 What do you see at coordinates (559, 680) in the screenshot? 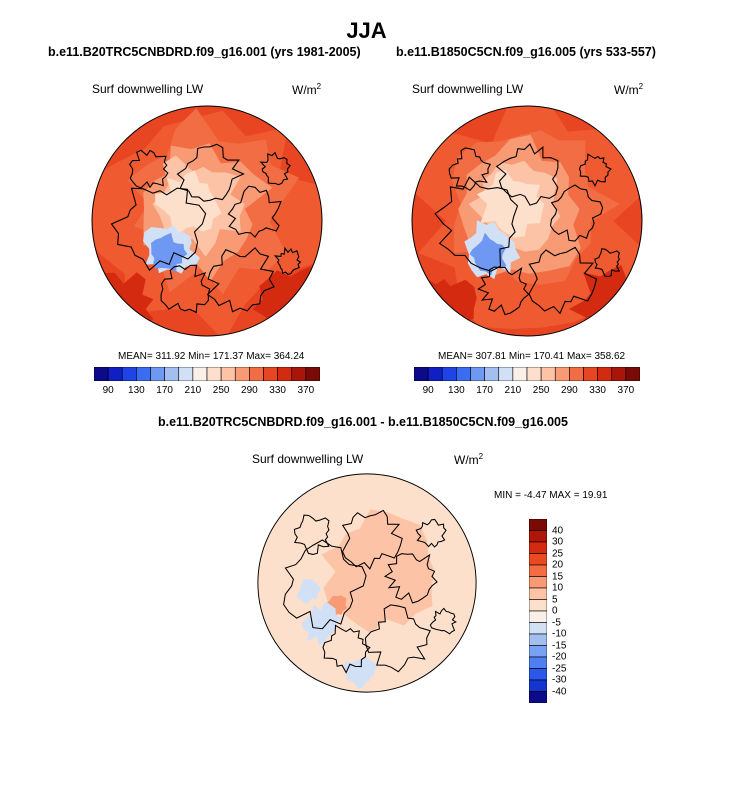
I see `panel3-colorbar-tick-label: -30` at bounding box center [559, 680].